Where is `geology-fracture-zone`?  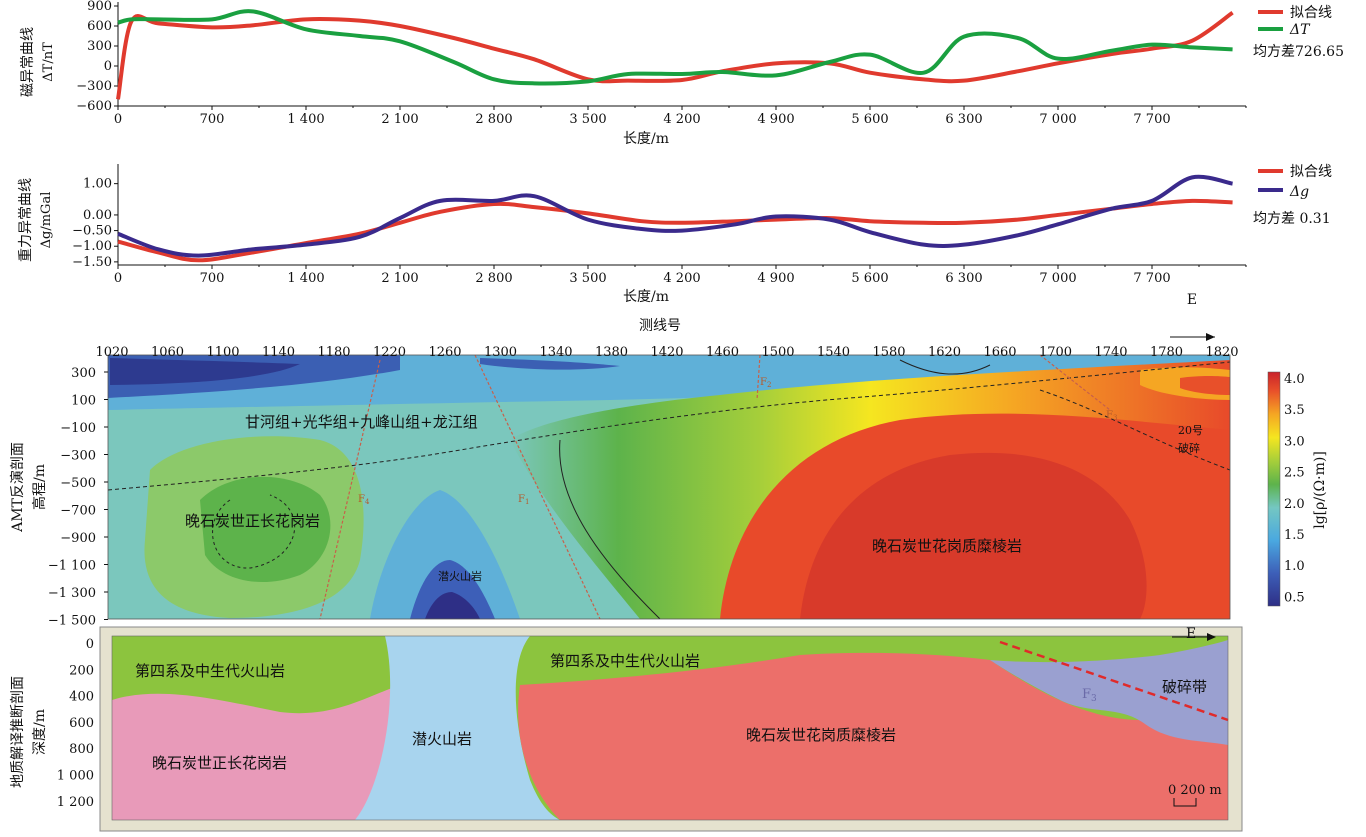
geology-fracture-zone is located at coordinates (1109, 692).